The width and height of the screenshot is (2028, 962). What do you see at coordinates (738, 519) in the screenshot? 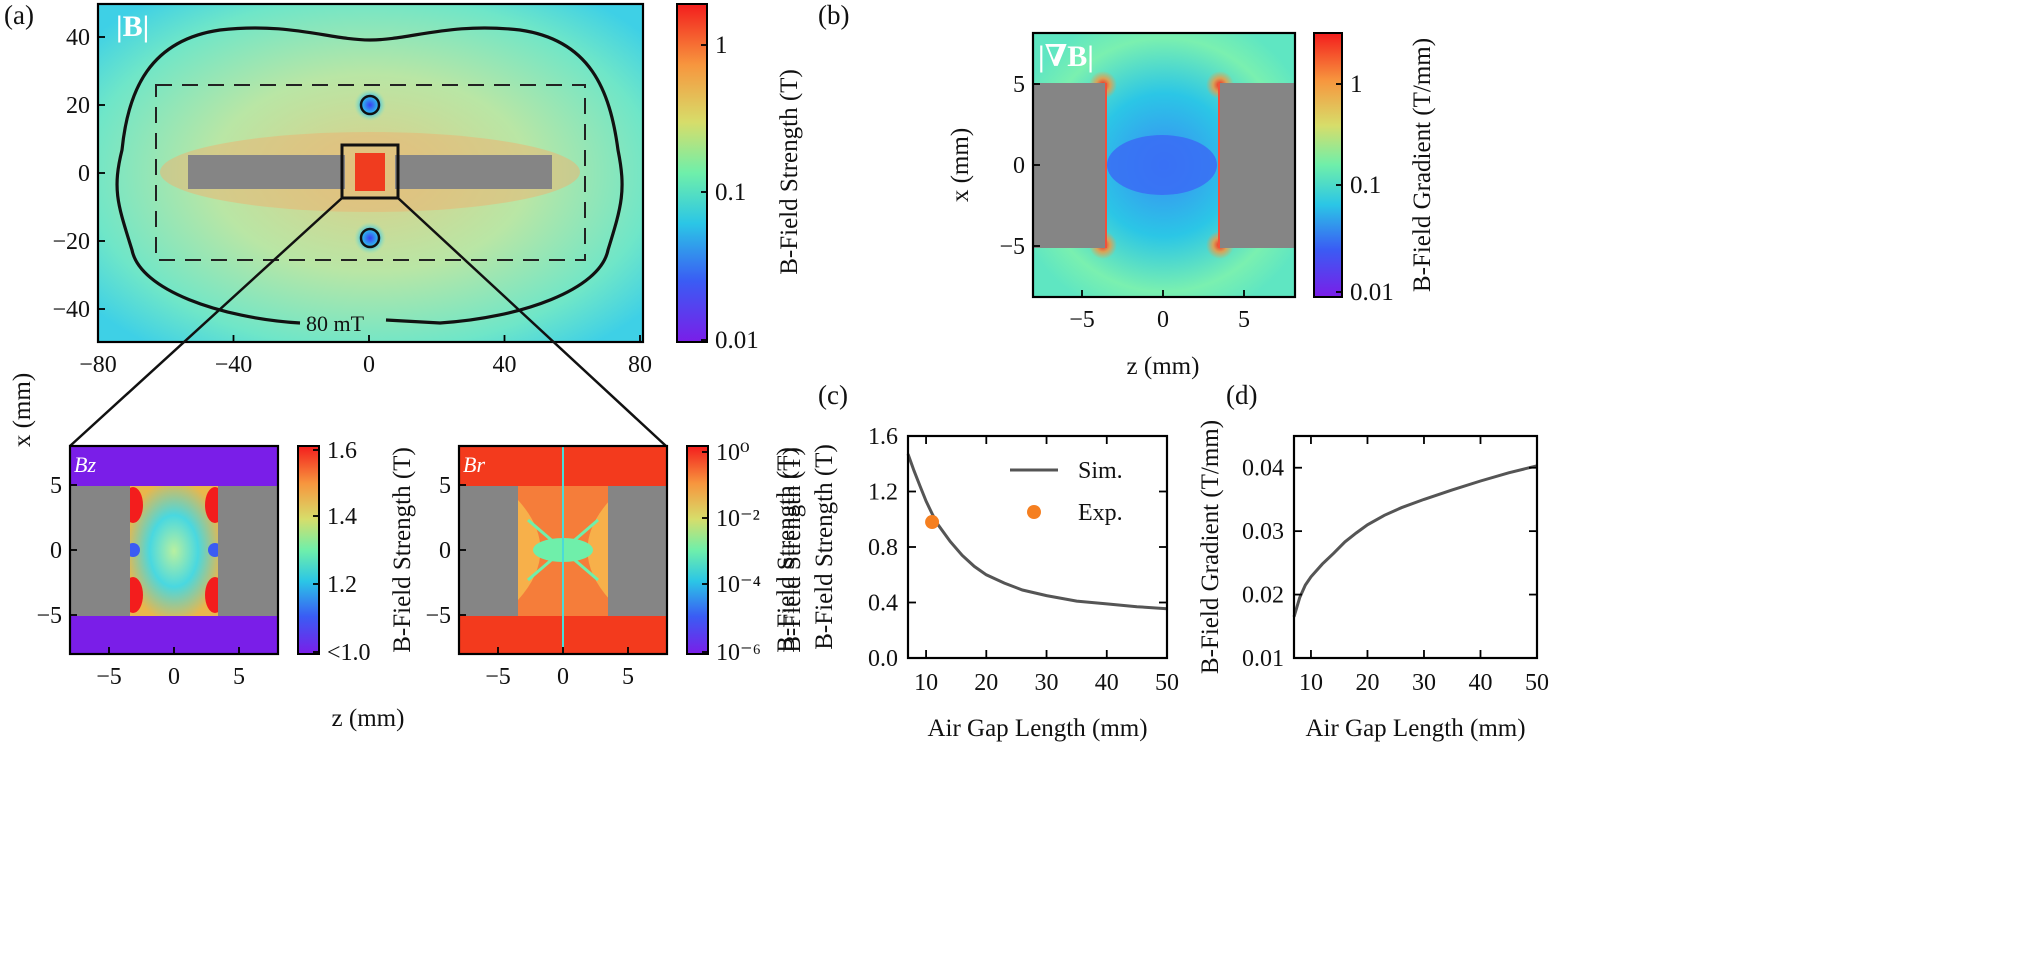
I see `colorbar-tick-label: 10⁻²` at bounding box center [738, 519].